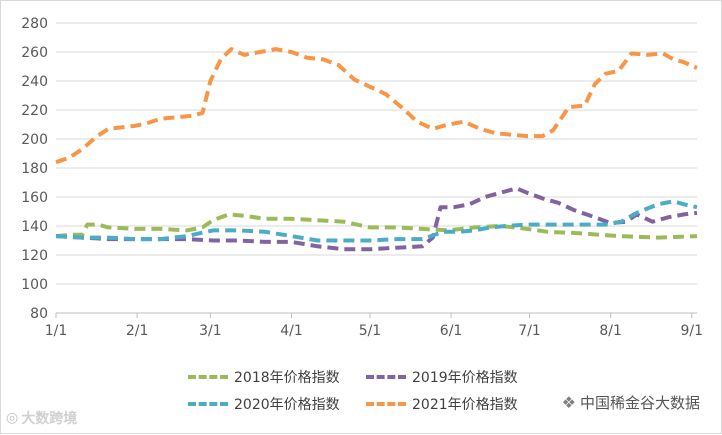 The height and width of the screenshot is (435, 722). Describe the element at coordinates (34, 285) in the screenshot. I see `y-tick-label: 100` at that location.